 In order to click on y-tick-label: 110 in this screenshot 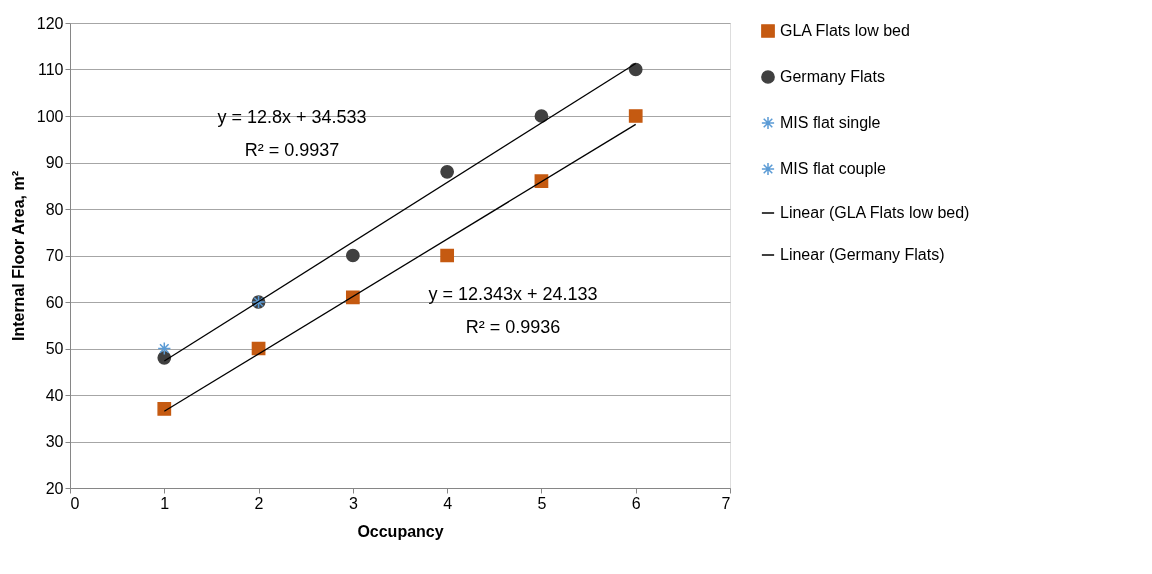, I will do `click(50, 69)`.